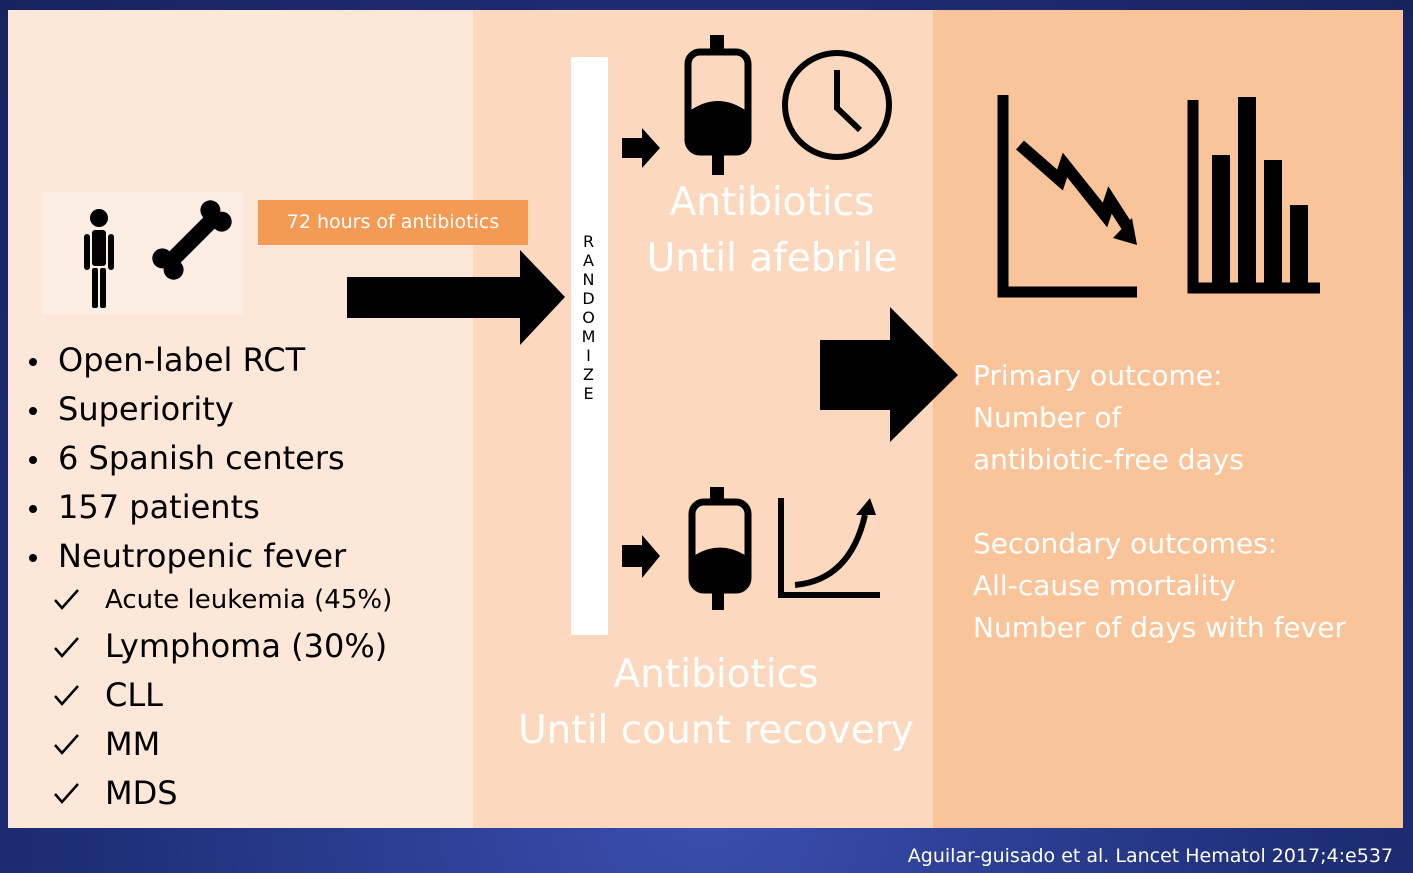 This screenshot has width=1413, height=873. Describe the element at coordinates (246, 646) in the screenshot. I see `sub-bullet: Lymphoma (30%)` at that location.